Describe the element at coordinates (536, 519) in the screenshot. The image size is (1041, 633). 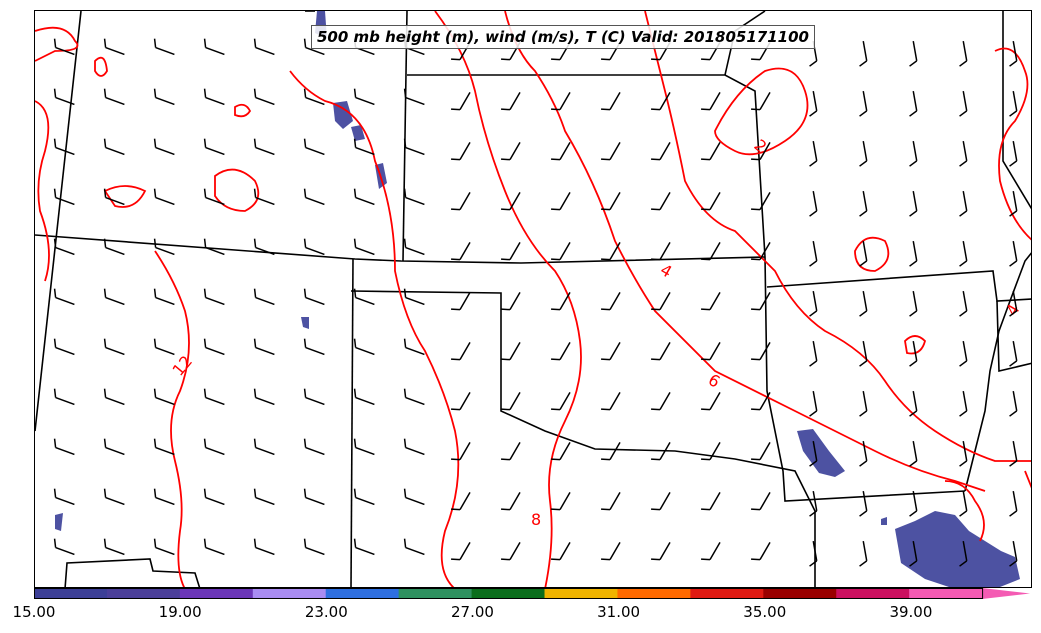
I see `contour-label: 8` at that location.